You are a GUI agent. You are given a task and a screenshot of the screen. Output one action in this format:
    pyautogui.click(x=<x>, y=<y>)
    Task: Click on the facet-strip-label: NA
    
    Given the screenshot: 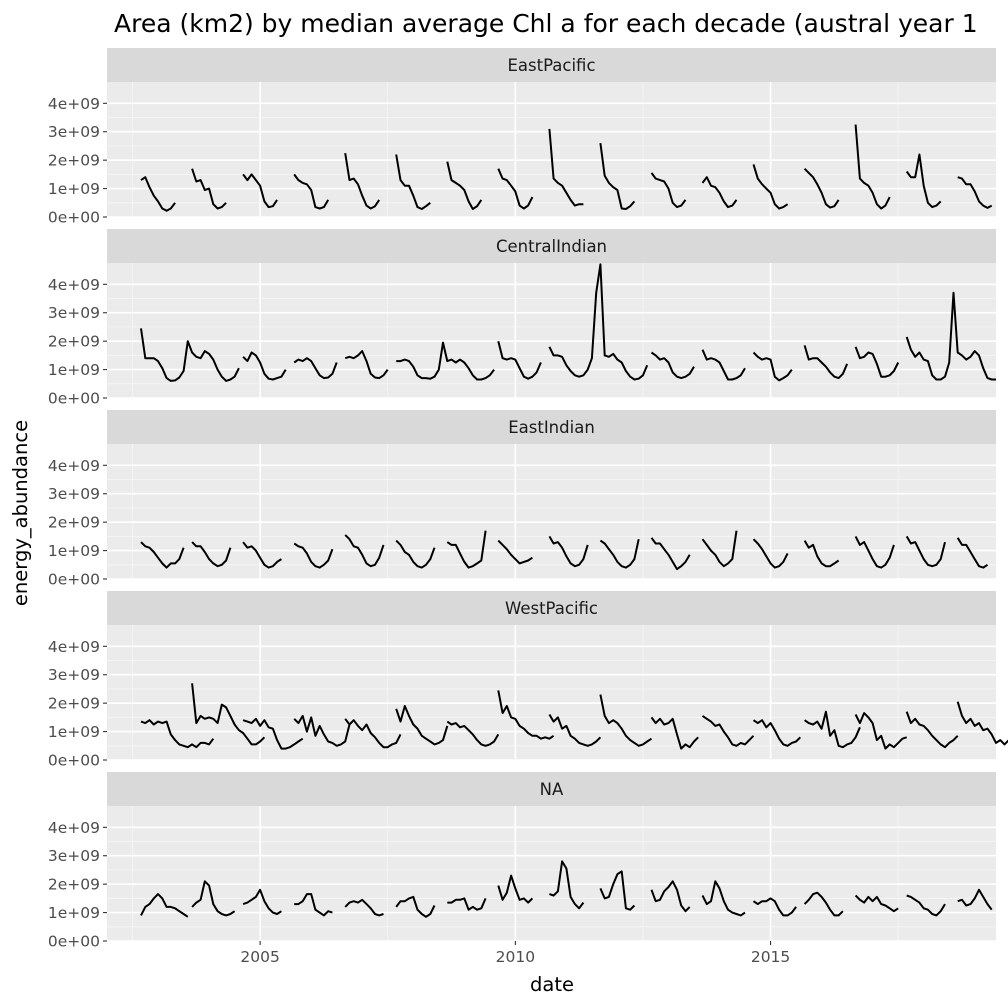 What is the action you would take?
    pyautogui.click(x=552, y=789)
    